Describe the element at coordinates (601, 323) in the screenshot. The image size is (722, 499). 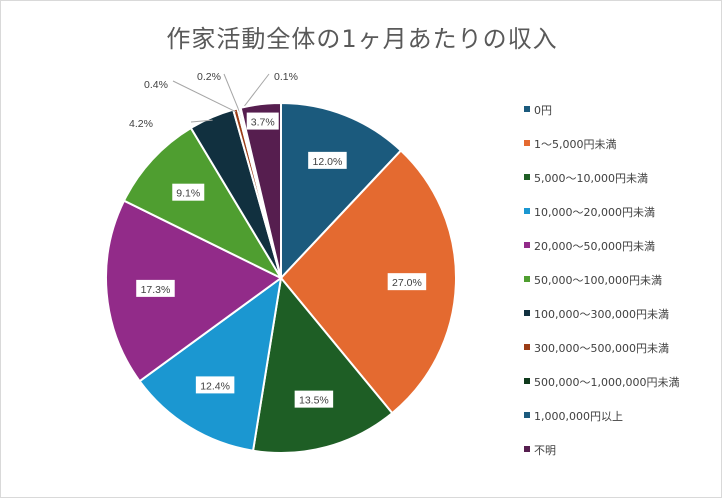
I see `legend-item: 100,000〜300,000円未満` at that location.